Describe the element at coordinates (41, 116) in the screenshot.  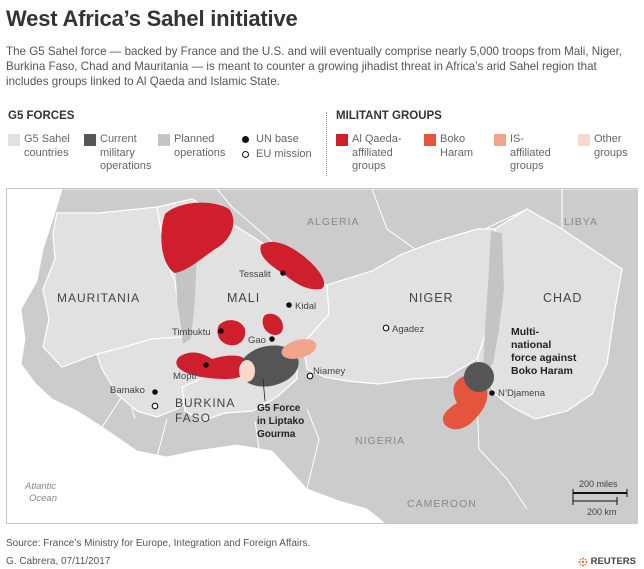
I see `g5-forces-heading: G5 FORCES` at that location.